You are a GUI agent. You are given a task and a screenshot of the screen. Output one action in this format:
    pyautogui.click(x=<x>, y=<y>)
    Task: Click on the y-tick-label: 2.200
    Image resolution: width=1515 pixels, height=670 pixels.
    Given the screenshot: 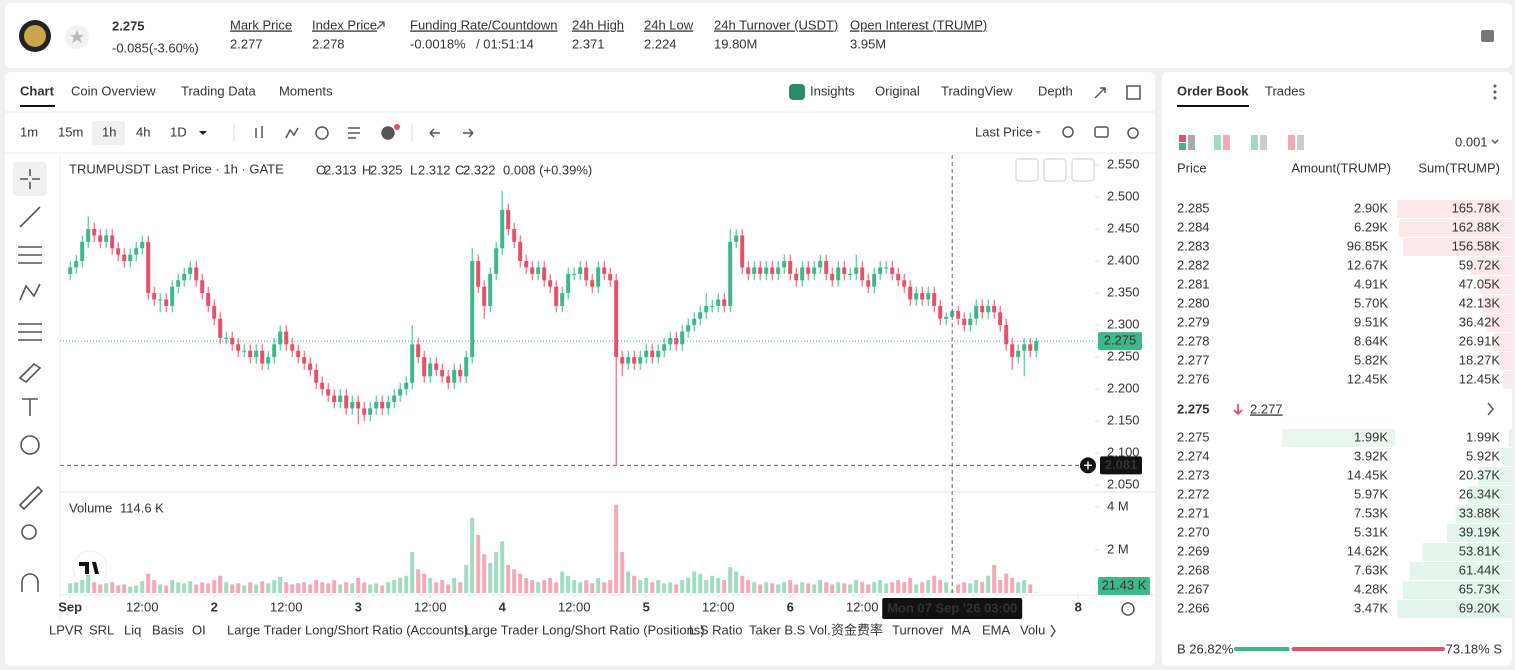 What is the action you would take?
    pyautogui.click(x=1123, y=388)
    